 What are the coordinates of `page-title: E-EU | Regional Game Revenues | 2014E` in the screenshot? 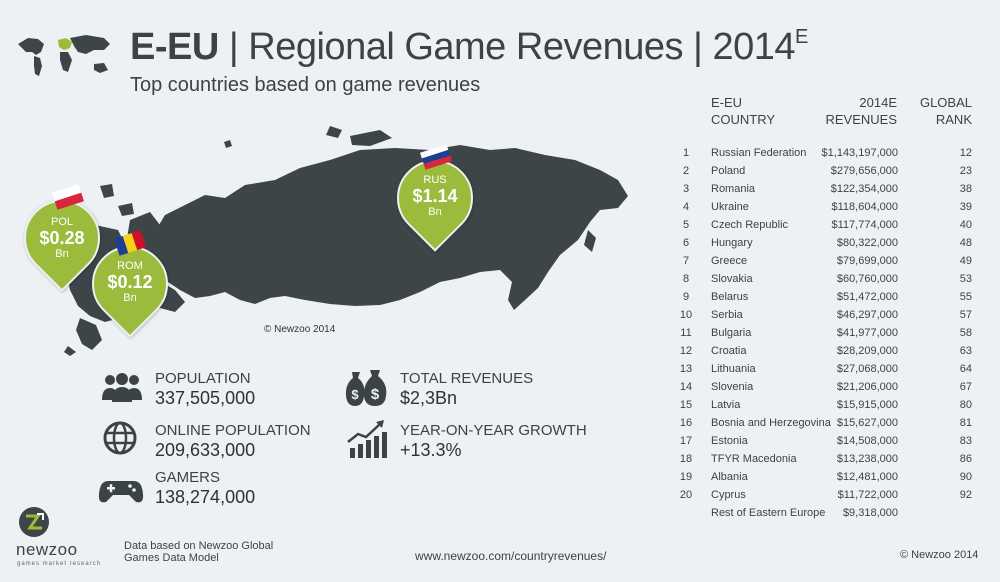 It's located at (469, 47).